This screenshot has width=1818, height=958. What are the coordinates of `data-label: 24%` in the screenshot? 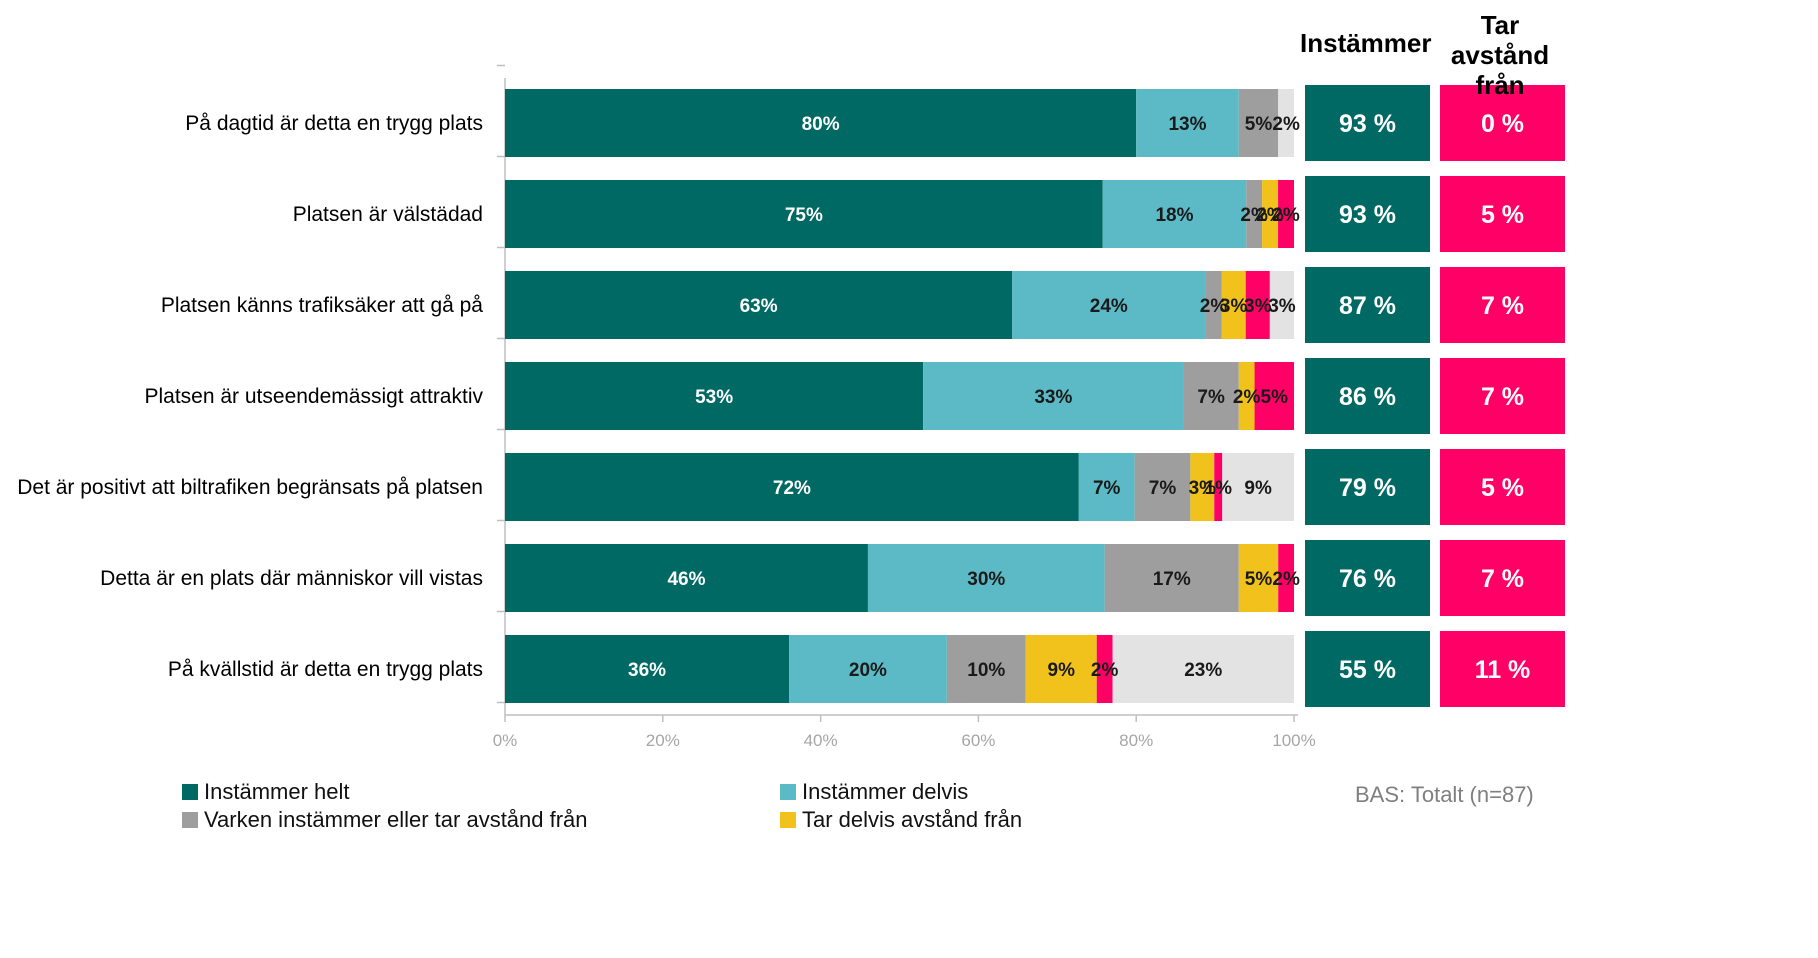 It's located at (1109, 306).